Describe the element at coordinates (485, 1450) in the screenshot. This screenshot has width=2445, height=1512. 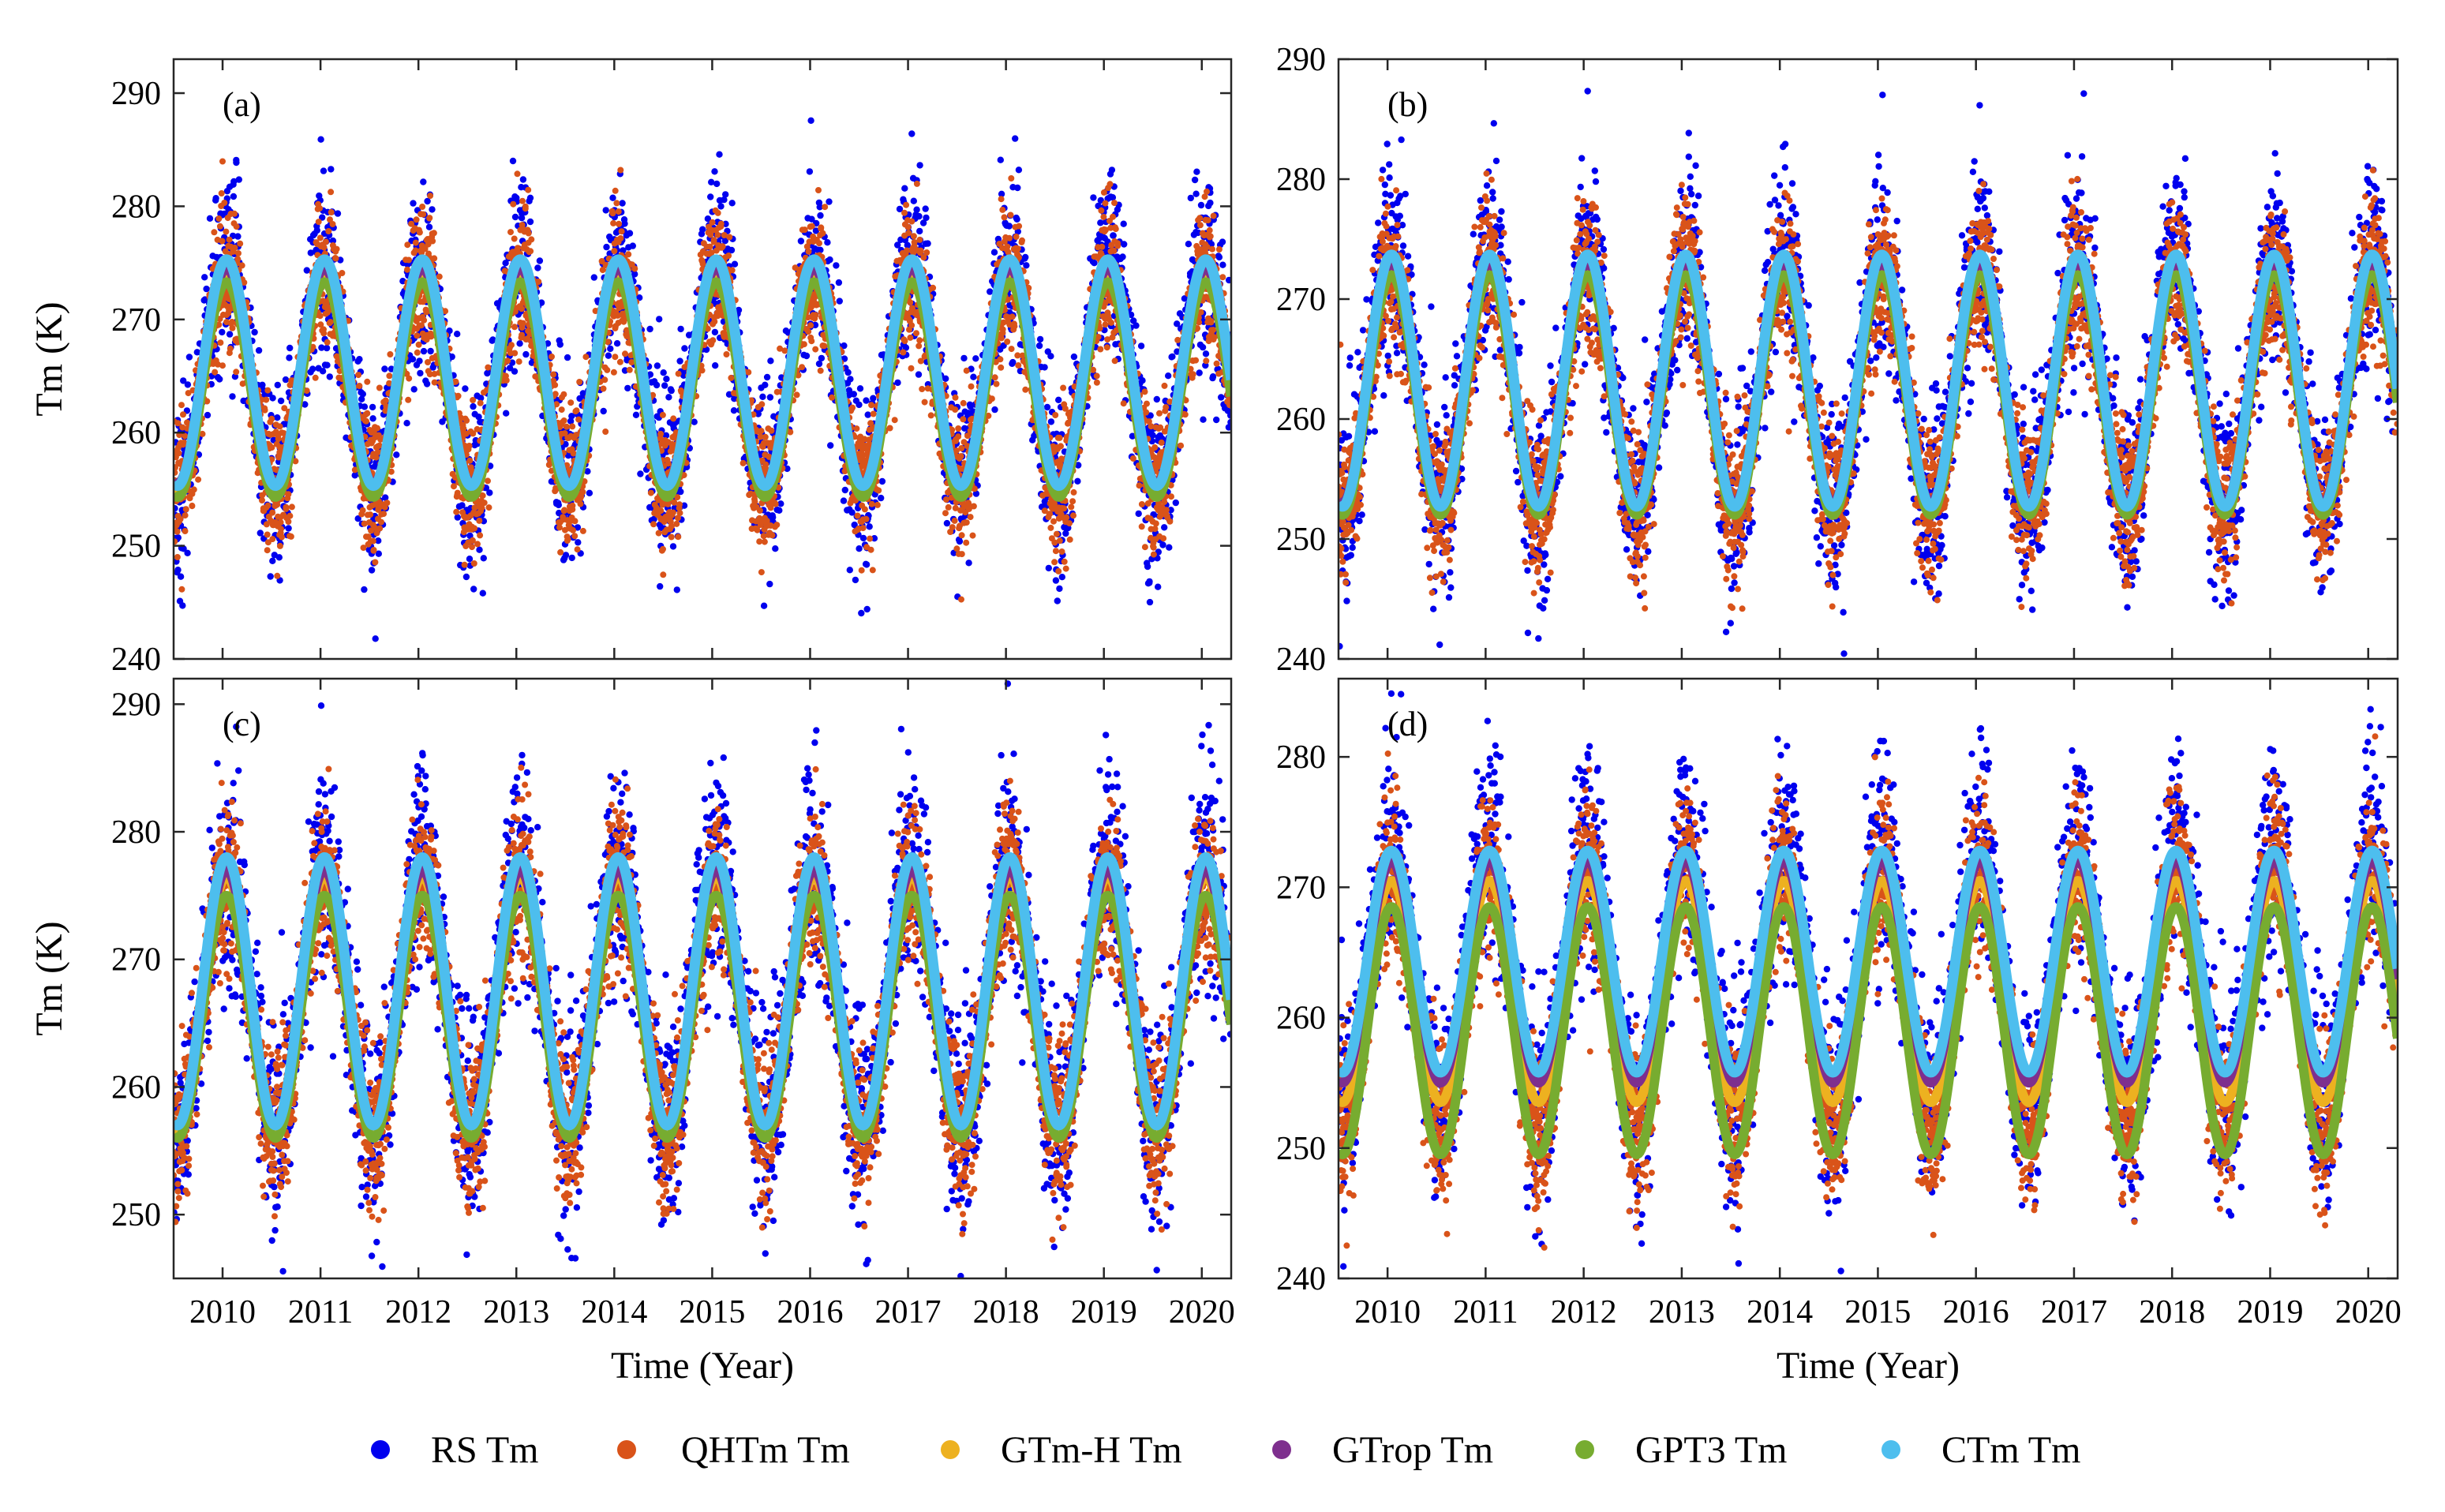
I see `legend-label-rs: RS Tm` at that location.